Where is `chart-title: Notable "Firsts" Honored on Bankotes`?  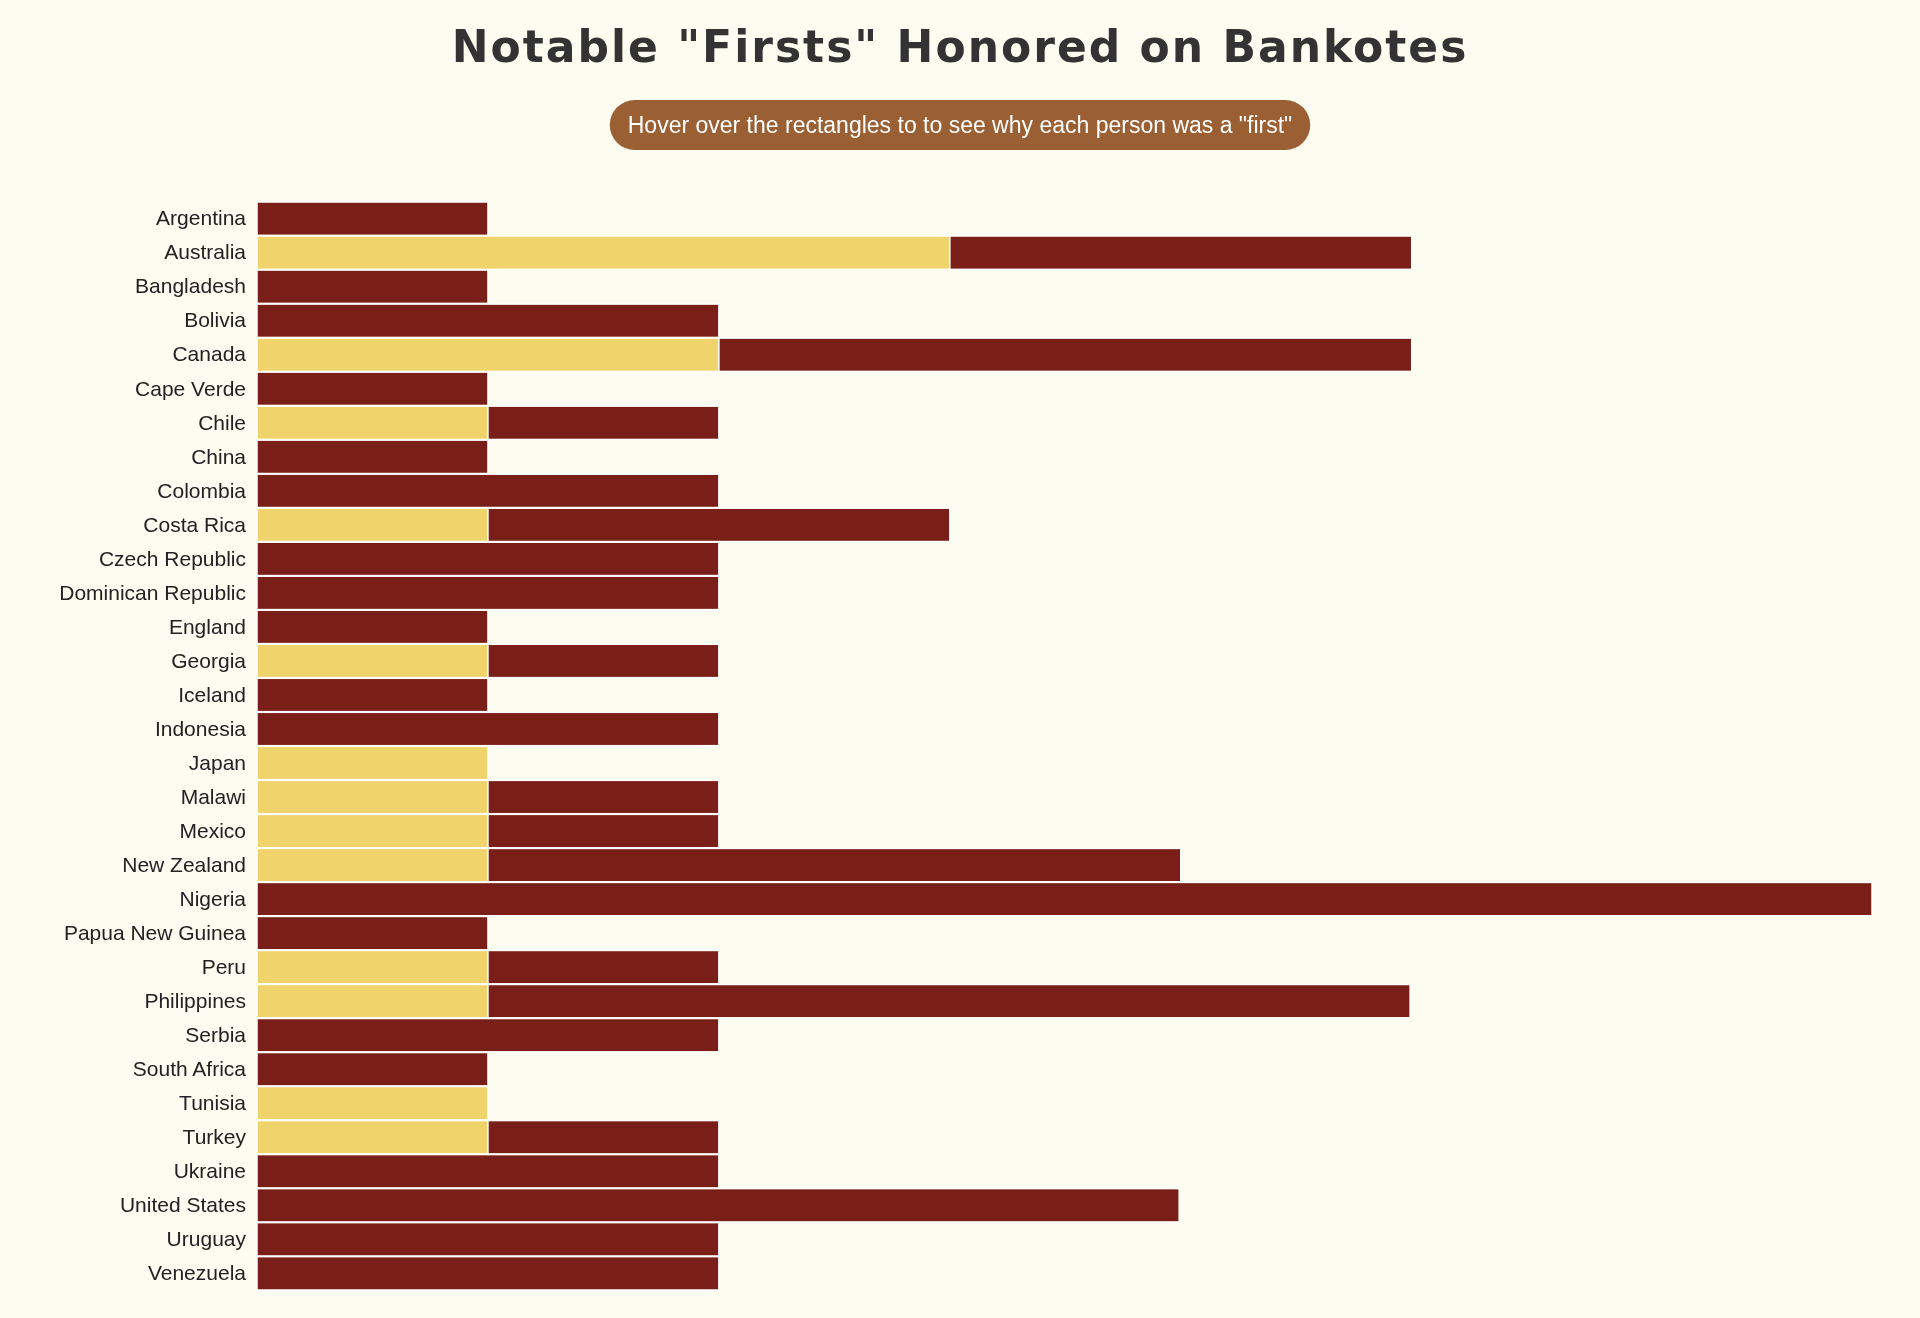
chart-title: Notable "Firsts" Honored on Bankotes is located at coordinates (960, 46).